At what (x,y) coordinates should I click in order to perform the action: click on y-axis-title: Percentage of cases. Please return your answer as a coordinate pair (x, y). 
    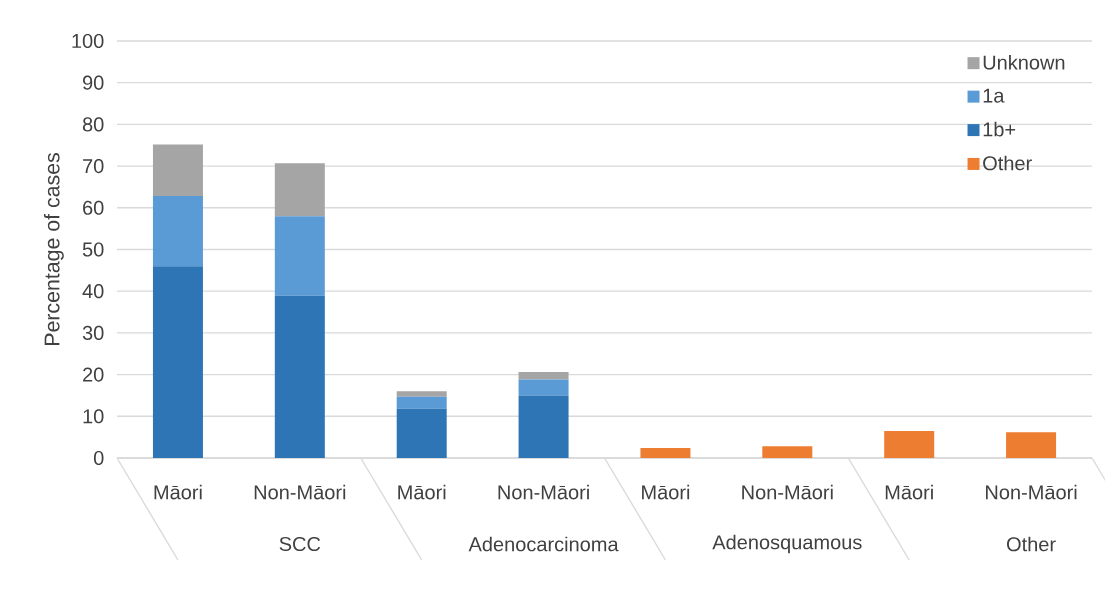
    Looking at the image, I should click on (53, 249).